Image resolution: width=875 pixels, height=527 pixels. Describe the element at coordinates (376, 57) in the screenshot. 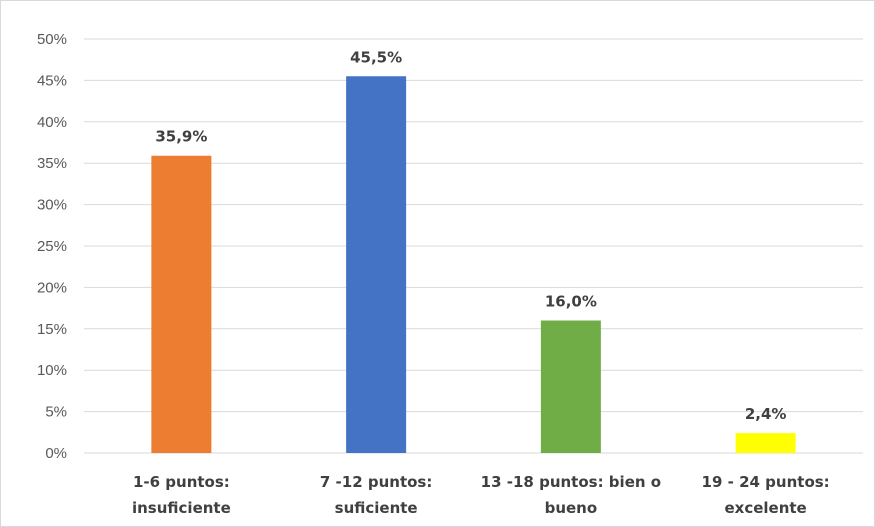

I see `data-label-2: 45,5%` at that location.